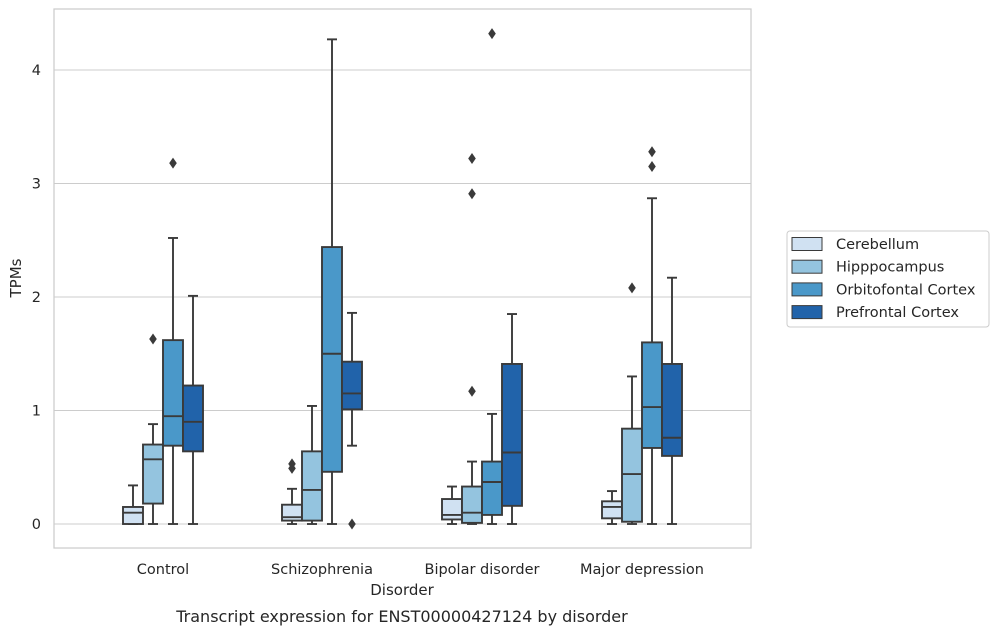 The width and height of the screenshot is (999, 638). I want to click on y-tick-labels: 0 1 2 3 4, so click(36, 298).